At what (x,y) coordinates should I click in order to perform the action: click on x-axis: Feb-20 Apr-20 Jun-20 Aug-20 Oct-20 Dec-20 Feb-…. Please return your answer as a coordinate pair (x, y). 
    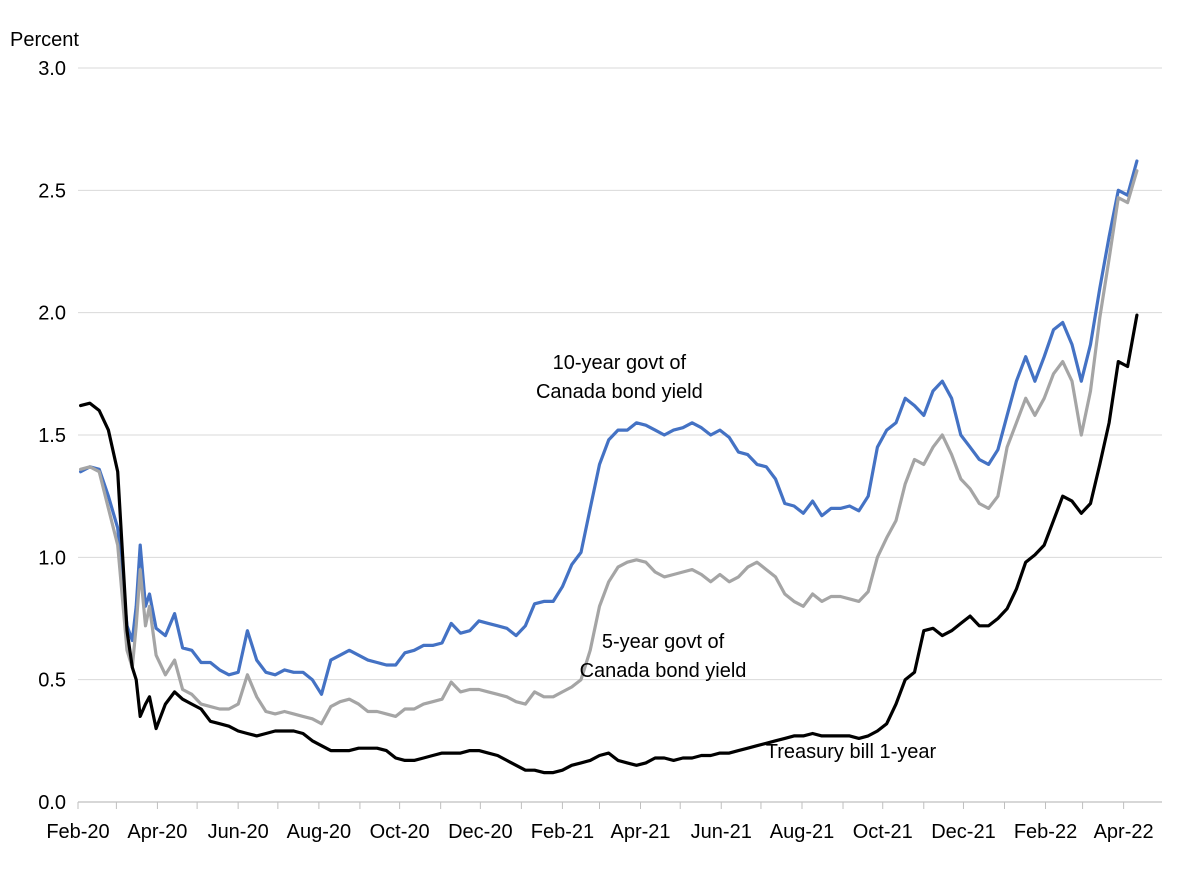
    Looking at the image, I should click on (604, 822).